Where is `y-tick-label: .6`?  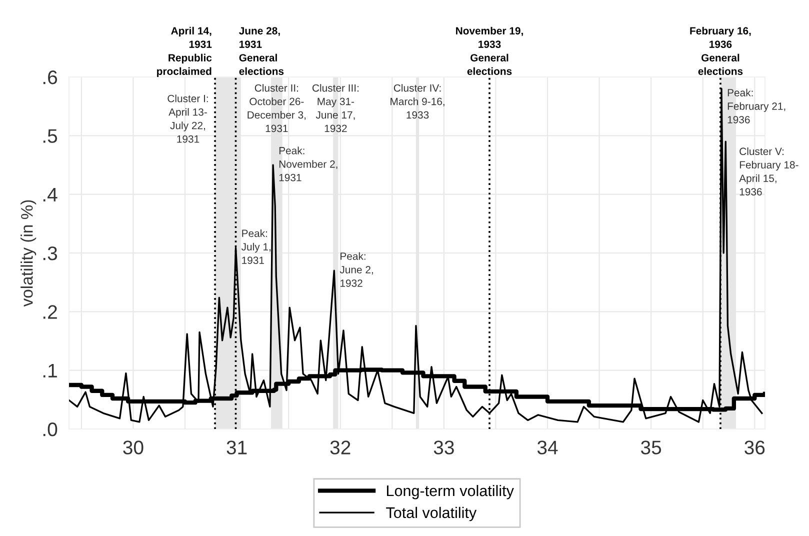
y-tick-label: .6 is located at coordinates (50, 77).